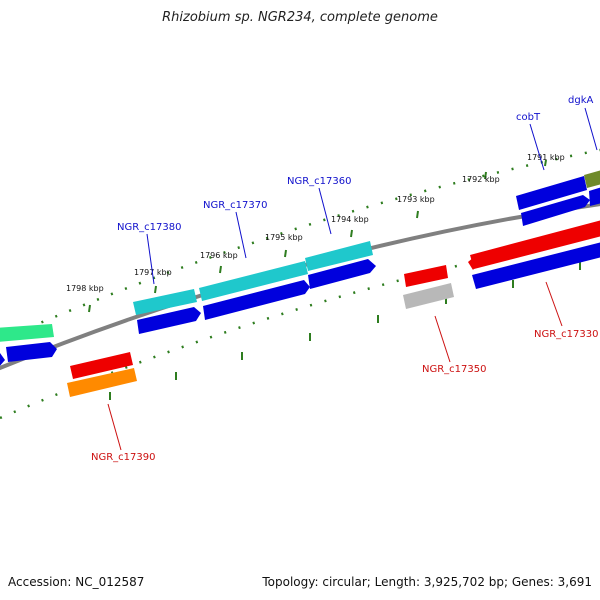 This screenshot has width=600, height=600. I want to click on tick-label: 1793 kbp, so click(416, 199).